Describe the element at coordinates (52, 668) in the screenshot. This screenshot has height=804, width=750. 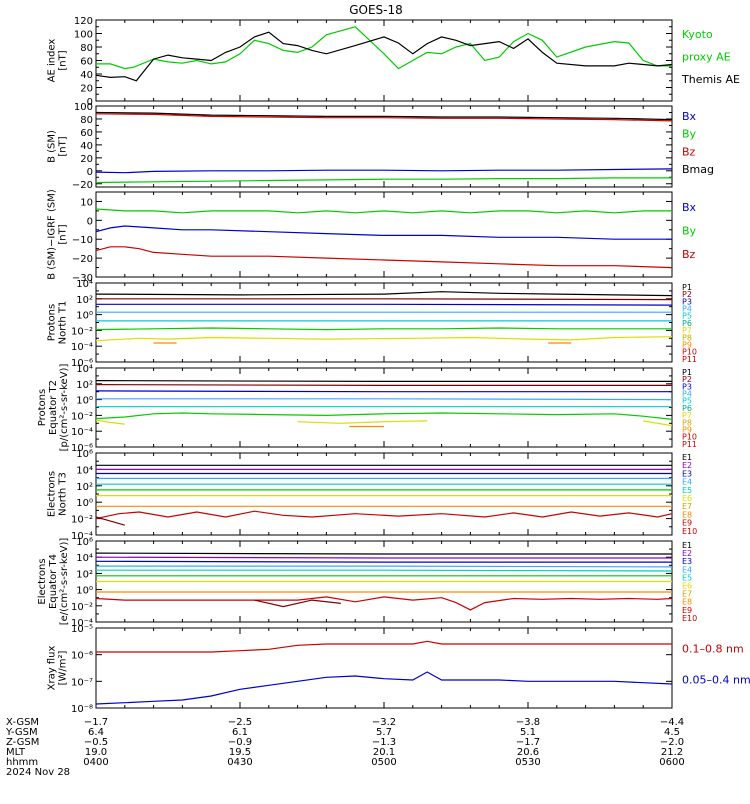
I see `y-axis-label: Xray flux` at that location.